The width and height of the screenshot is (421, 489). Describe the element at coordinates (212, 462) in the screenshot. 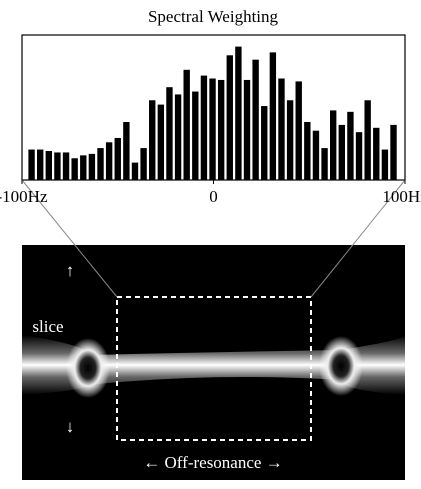

I see `axis-label: ← Off-resonance →` at that location.